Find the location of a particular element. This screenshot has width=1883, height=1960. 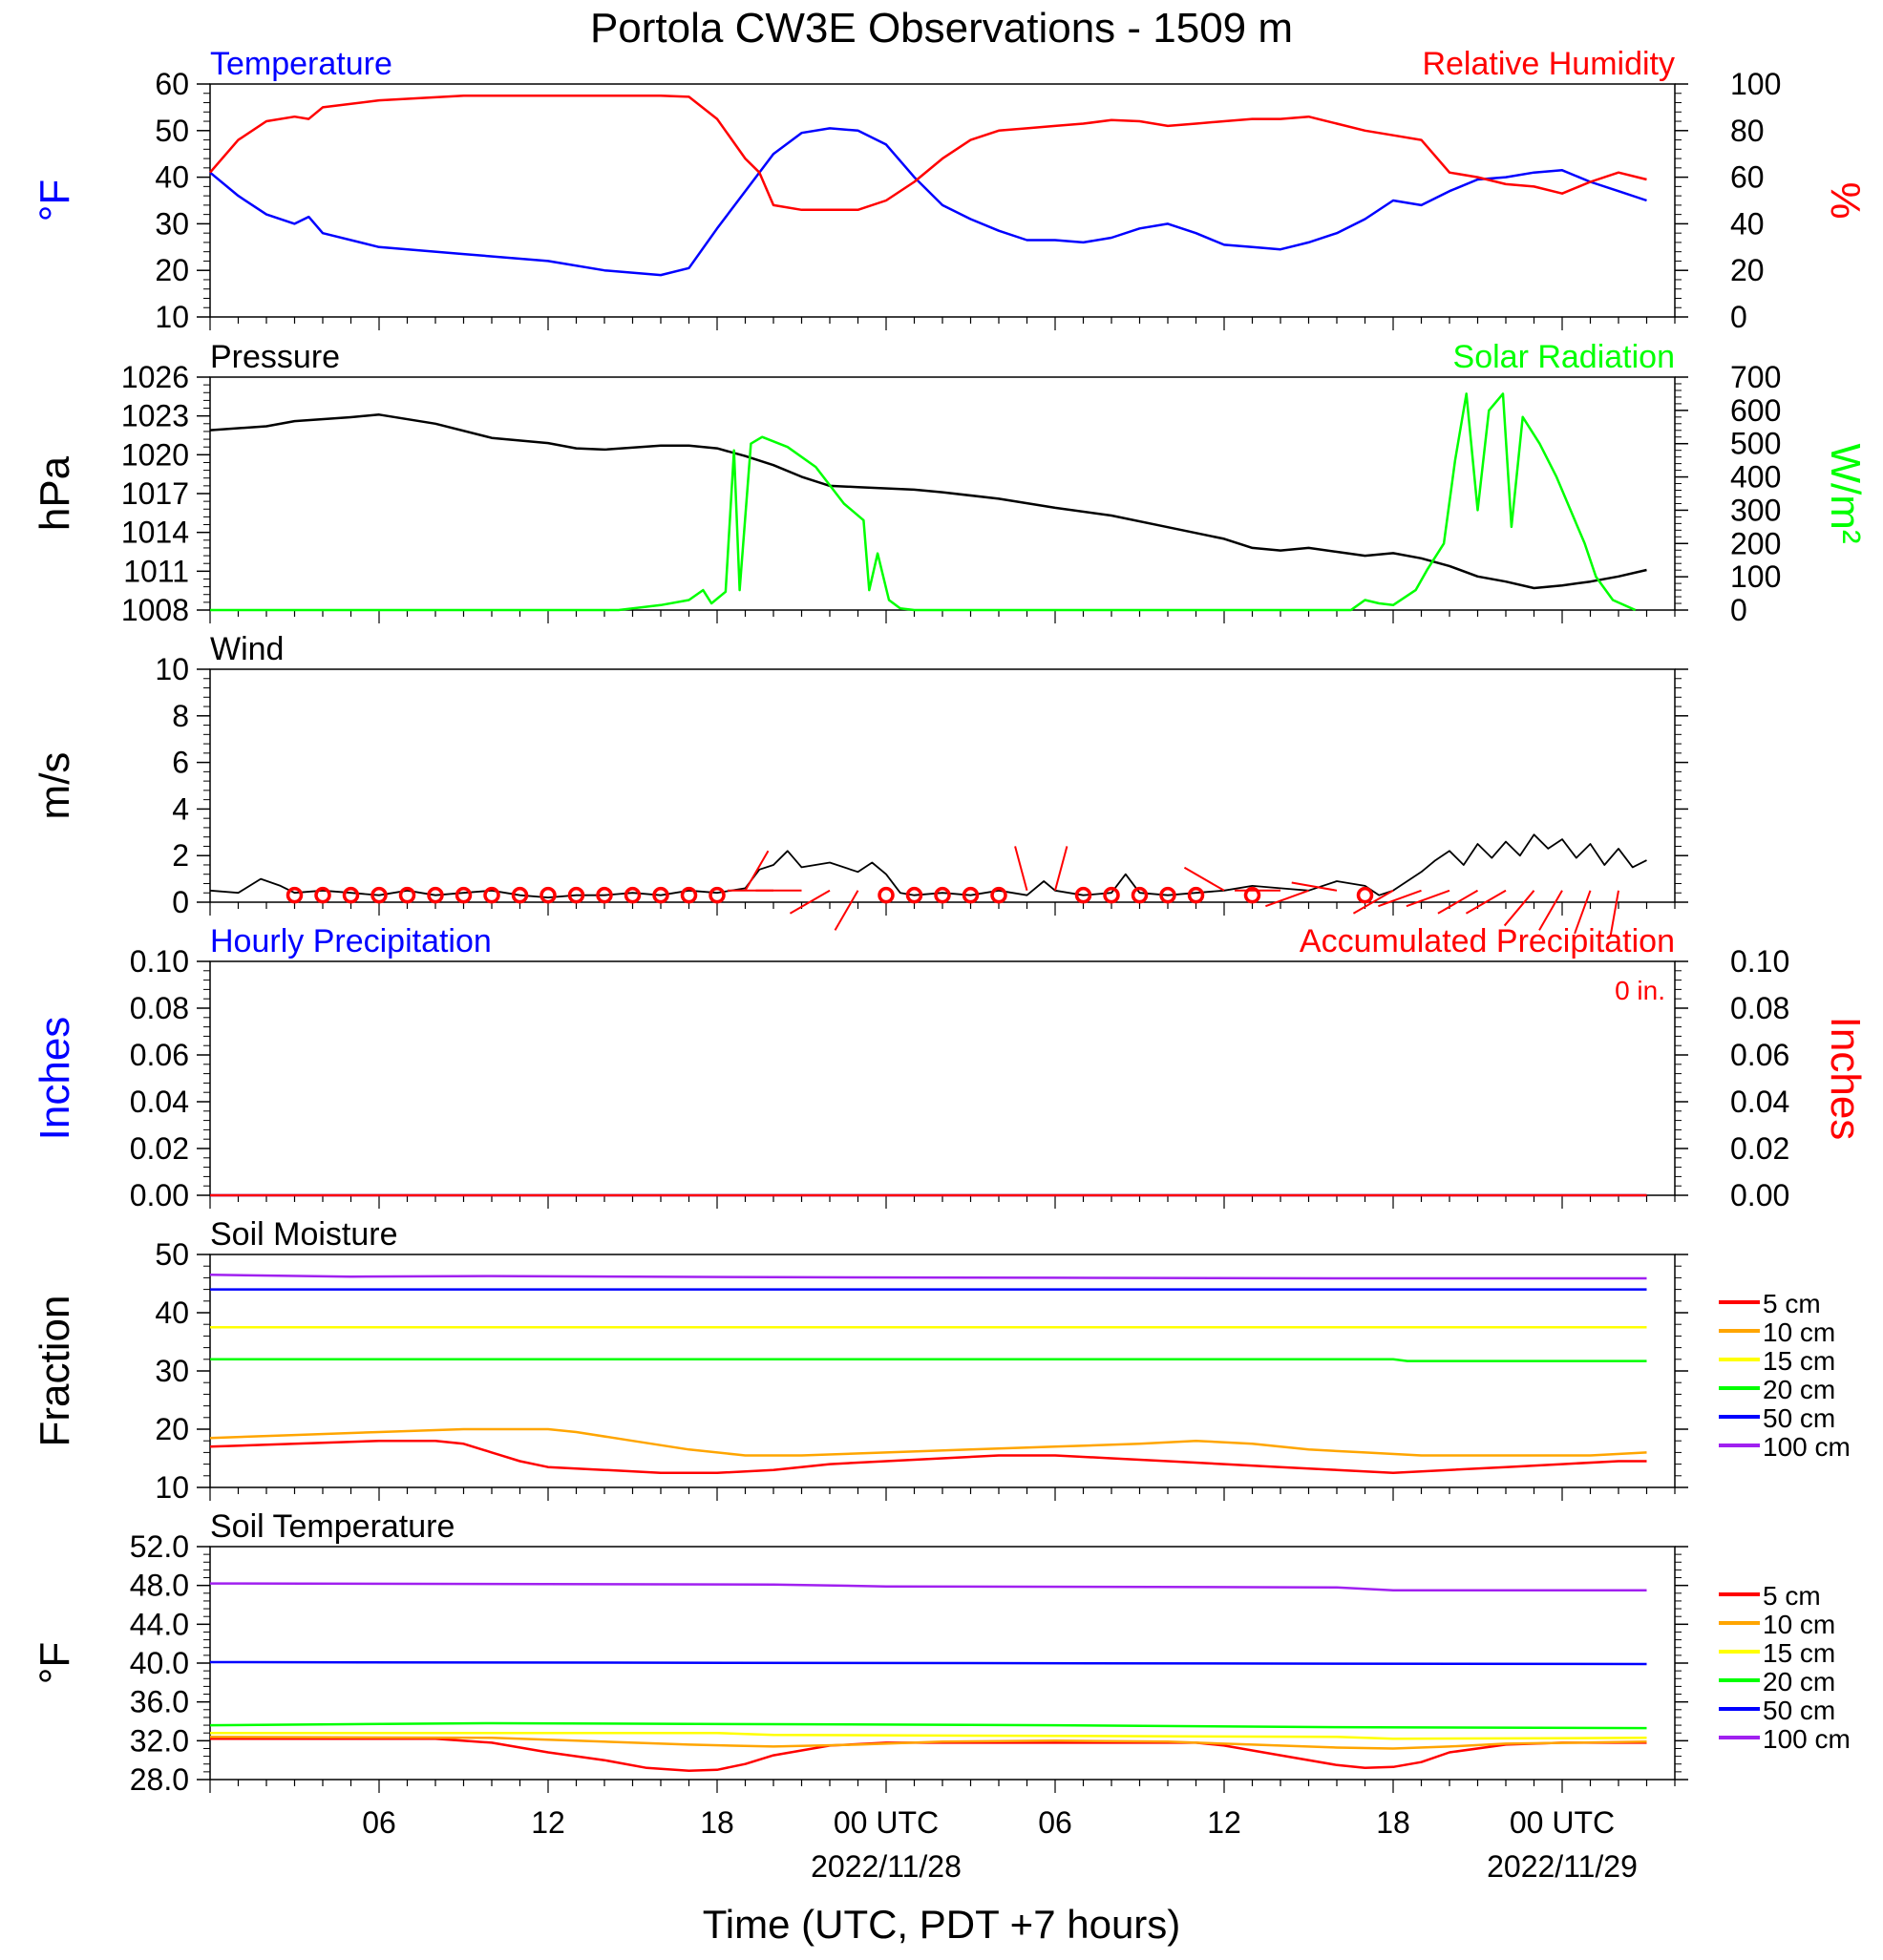

y-tick-label: 0.06 is located at coordinates (159, 1055).